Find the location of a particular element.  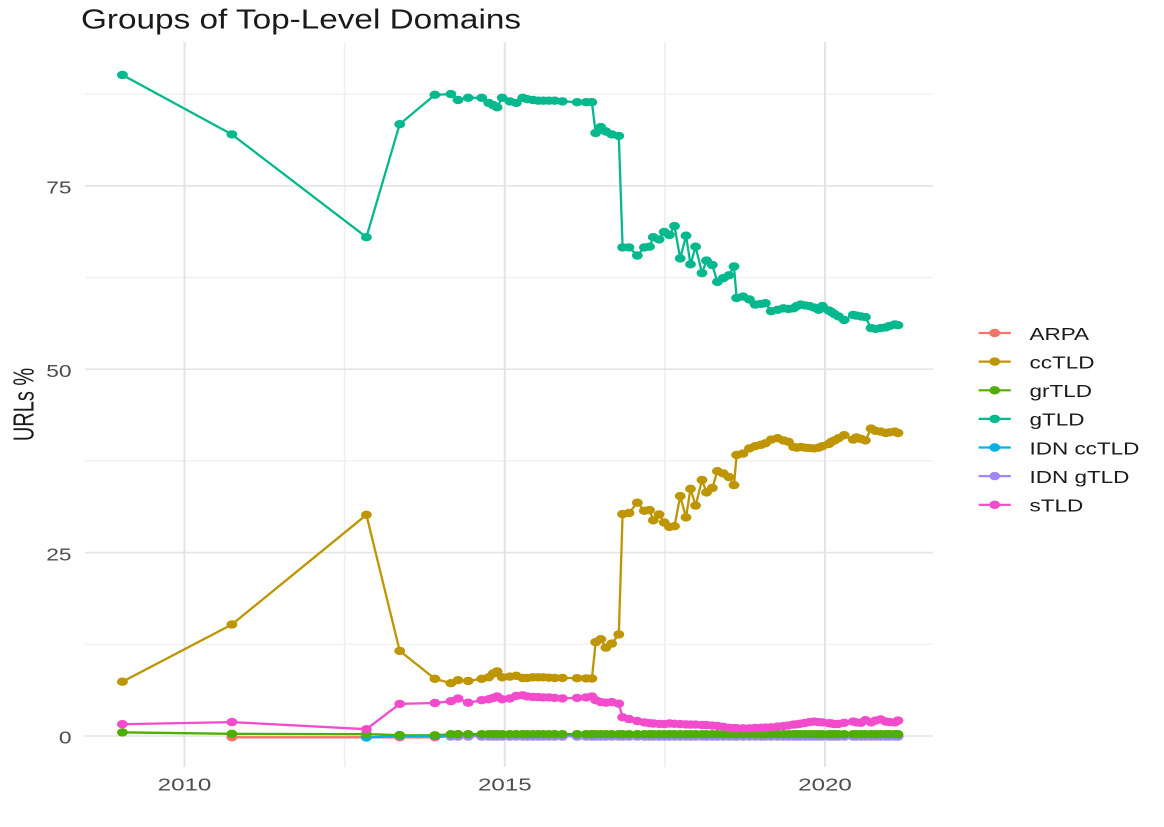

svg-text: IDN ccTLD is located at coordinates (1085, 449).